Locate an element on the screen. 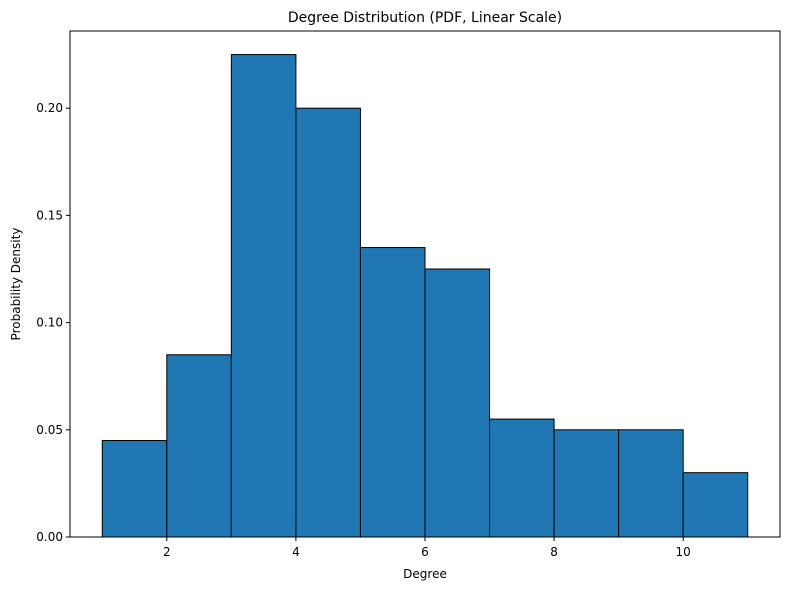  x-axis-label: Degree is located at coordinates (425, 574).